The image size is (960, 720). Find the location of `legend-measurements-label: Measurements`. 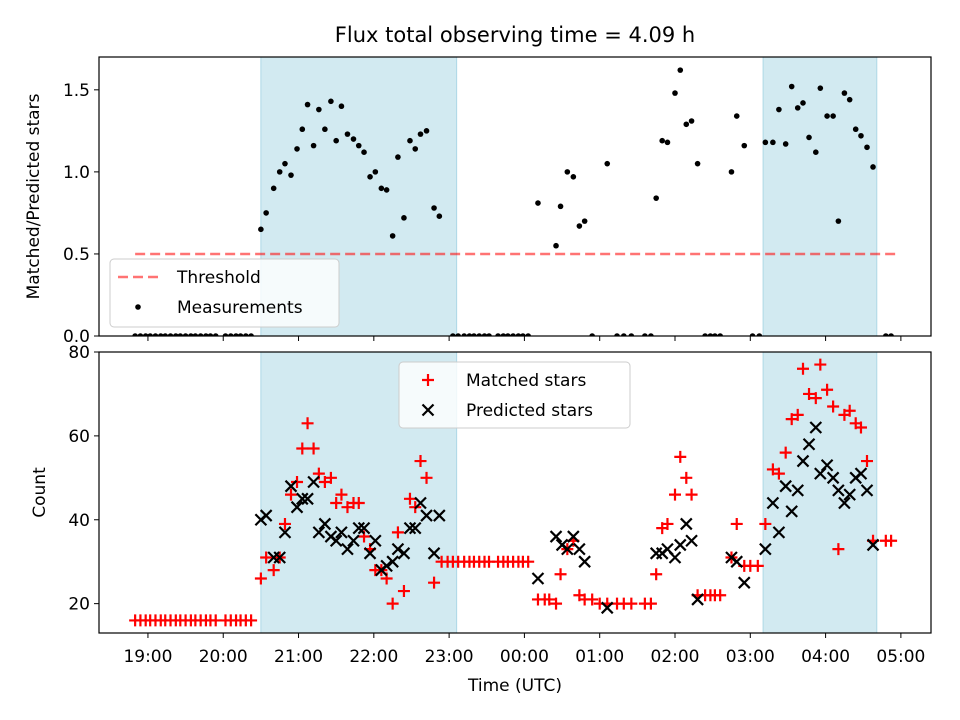

legend-measurements-label: Measurements is located at coordinates (240, 308).